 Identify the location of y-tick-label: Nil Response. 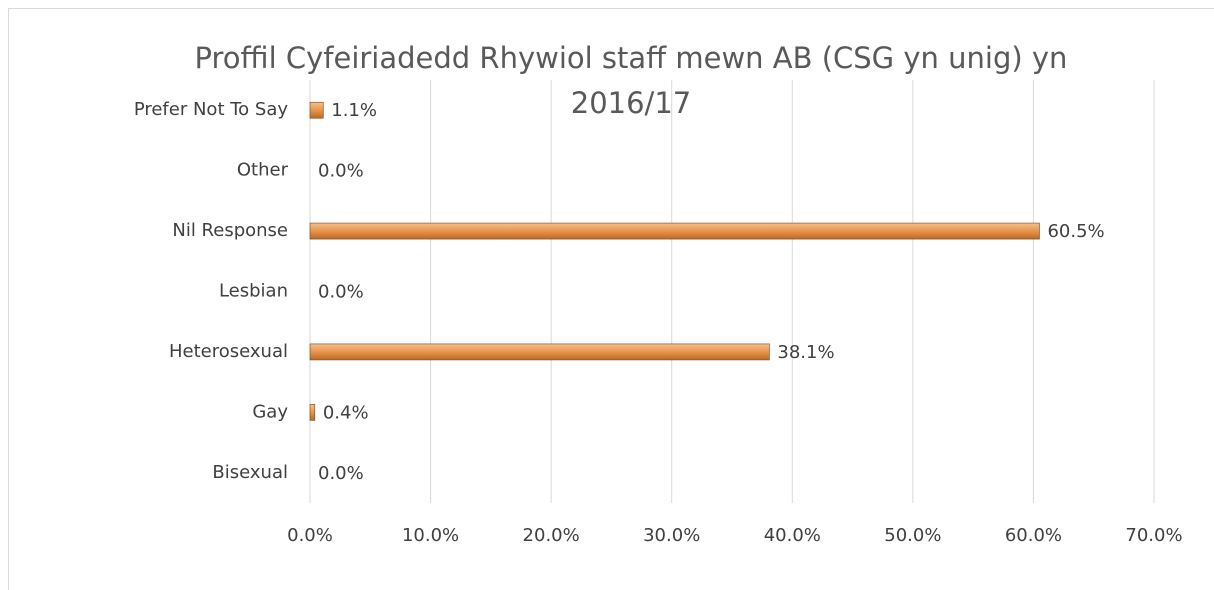
(230, 230).